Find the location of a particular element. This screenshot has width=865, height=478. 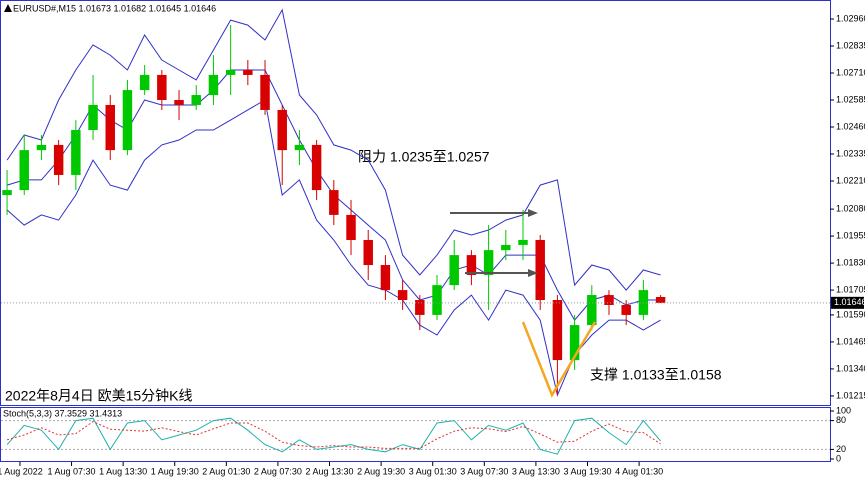

y-tick-label: 1.01590 is located at coordinates (850, 314).